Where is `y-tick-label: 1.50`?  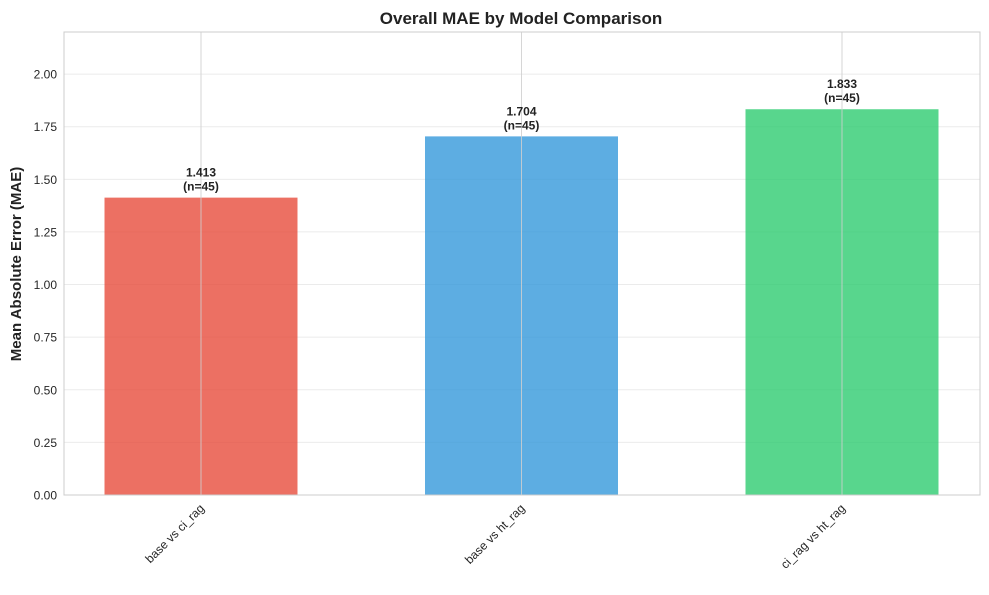
y-tick-label: 1.50 is located at coordinates (46, 180).